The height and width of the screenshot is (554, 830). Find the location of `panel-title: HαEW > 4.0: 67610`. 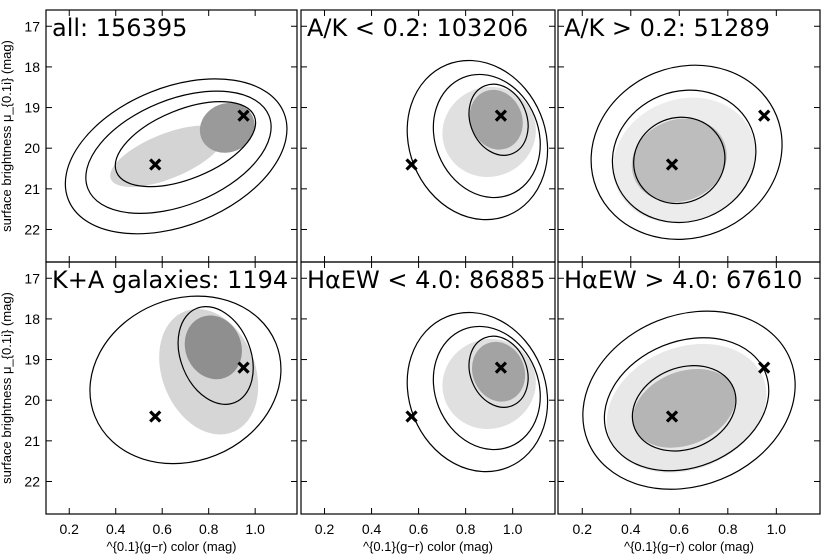

panel-title: HαEW > 4.0: 67610 is located at coordinates (683, 280).